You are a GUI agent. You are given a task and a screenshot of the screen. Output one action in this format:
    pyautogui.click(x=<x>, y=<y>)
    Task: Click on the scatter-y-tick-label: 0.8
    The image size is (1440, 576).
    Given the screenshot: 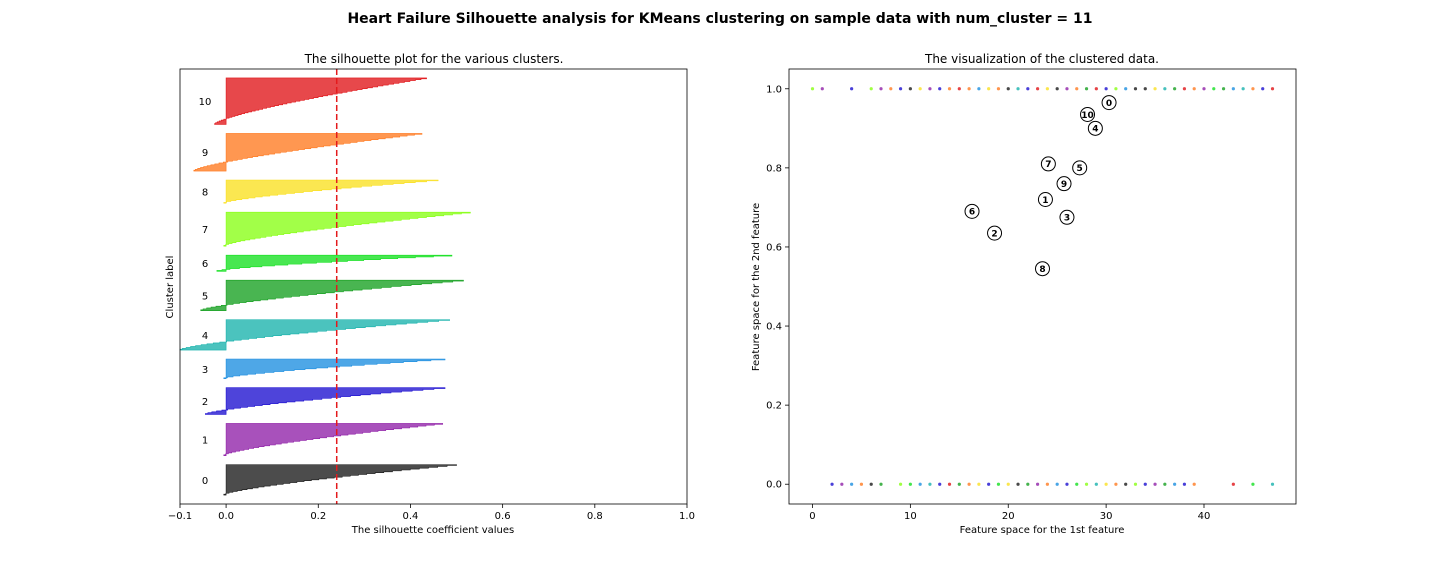 What is the action you would take?
    pyautogui.click(x=774, y=168)
    